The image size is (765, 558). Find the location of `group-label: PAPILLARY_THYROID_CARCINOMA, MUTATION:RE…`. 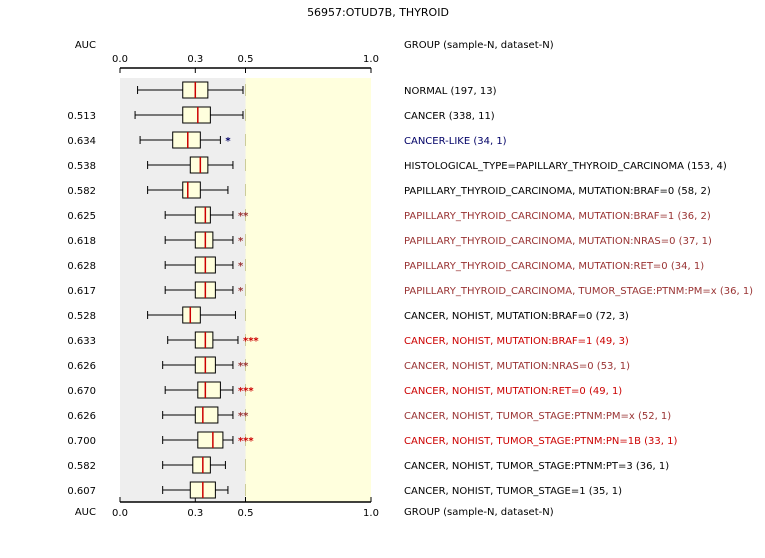

group-label: PAPILLARY_THYROID_CARCINOMA, MUTATION:RE… is located at coordinates (554, 266).